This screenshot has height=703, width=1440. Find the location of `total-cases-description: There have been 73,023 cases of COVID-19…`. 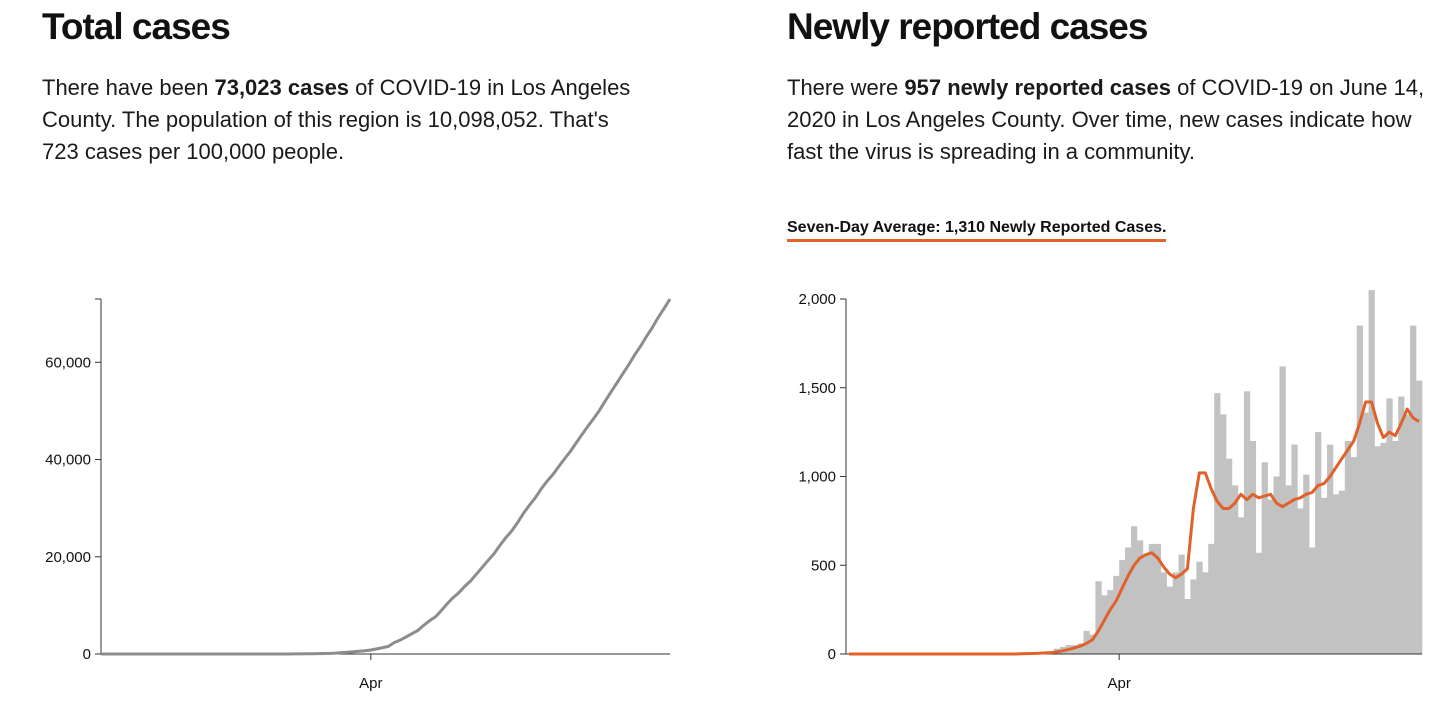

total-cases-description: There have been 73,023 cases of COVID-19… is located at coordinates (337, 120).